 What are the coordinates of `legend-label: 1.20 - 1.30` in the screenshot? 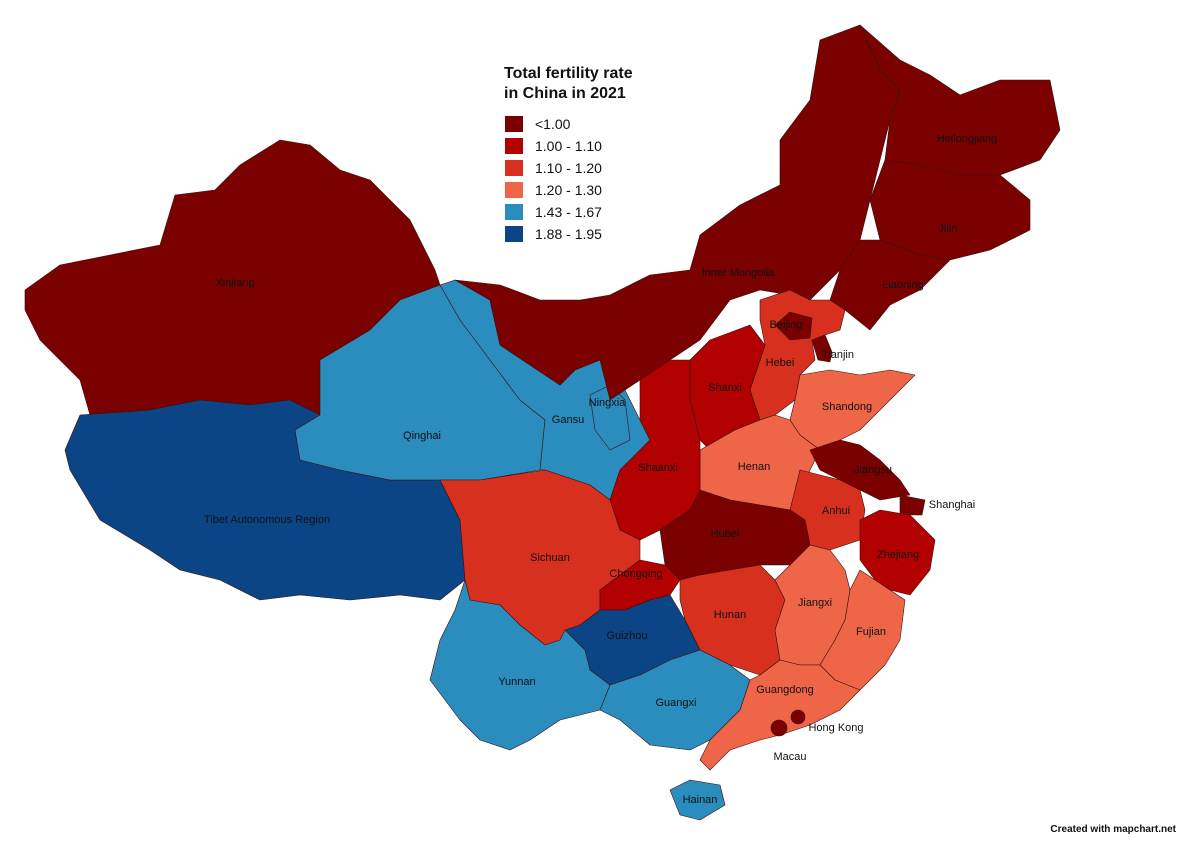 It's located at (568, 190).